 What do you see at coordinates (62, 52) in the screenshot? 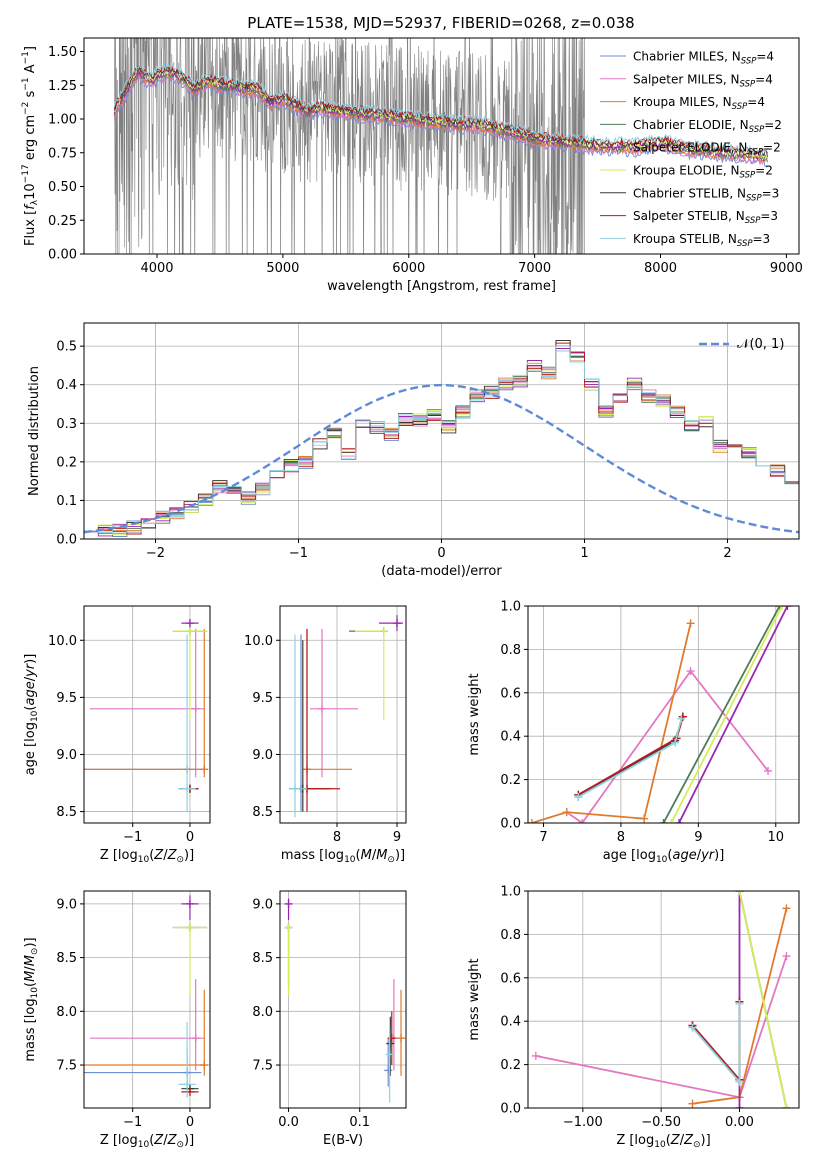
I see `y-tick-label: 1.50` at bounding box center [62, 52].